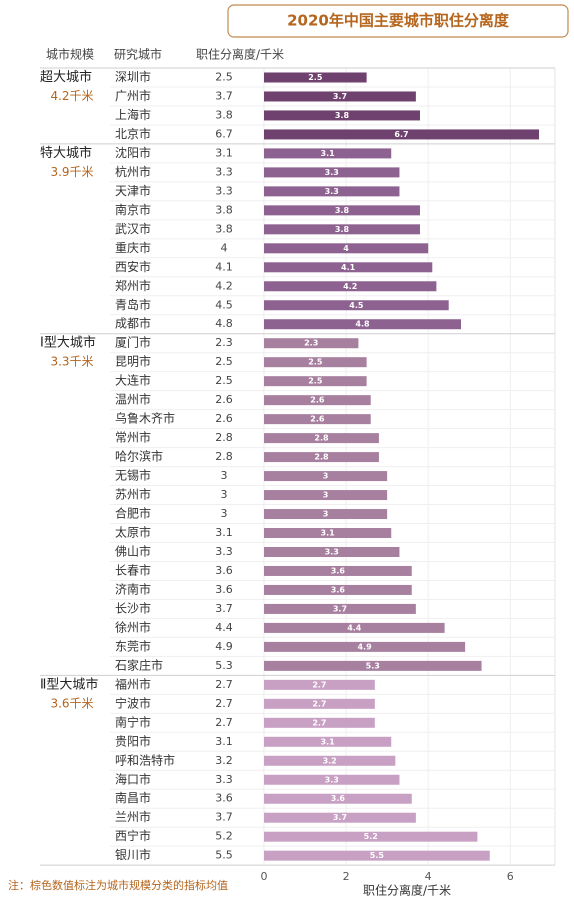  Describe the element at coordinates (224, 494) in the screenshot. I see `value-text: 3` at that location.